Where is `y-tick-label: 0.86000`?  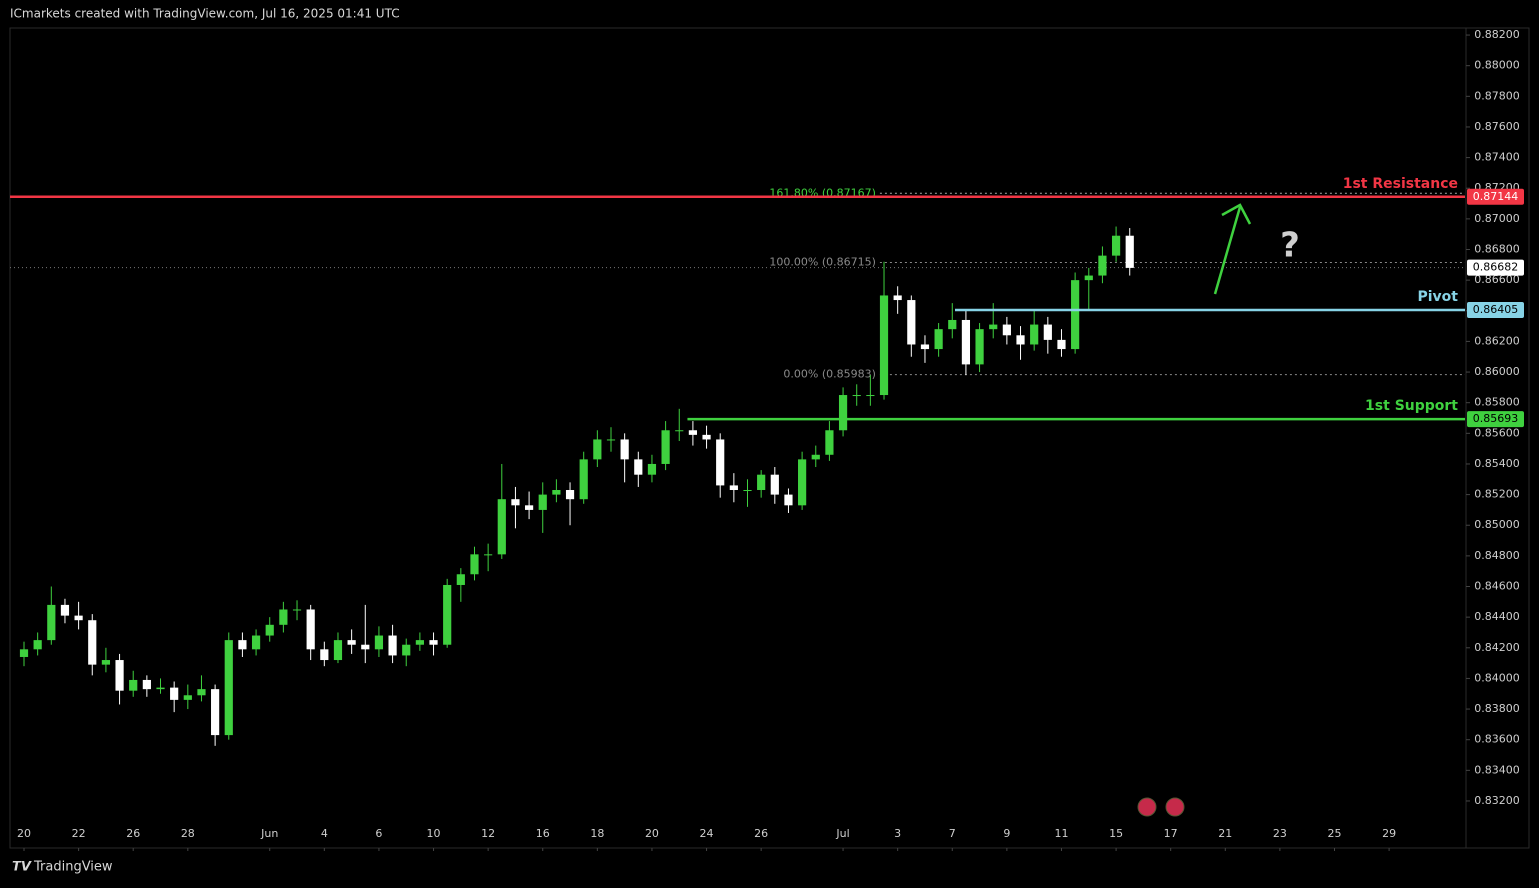
y-tick-label: 0.86000 is located at coordinates (1497, 371).